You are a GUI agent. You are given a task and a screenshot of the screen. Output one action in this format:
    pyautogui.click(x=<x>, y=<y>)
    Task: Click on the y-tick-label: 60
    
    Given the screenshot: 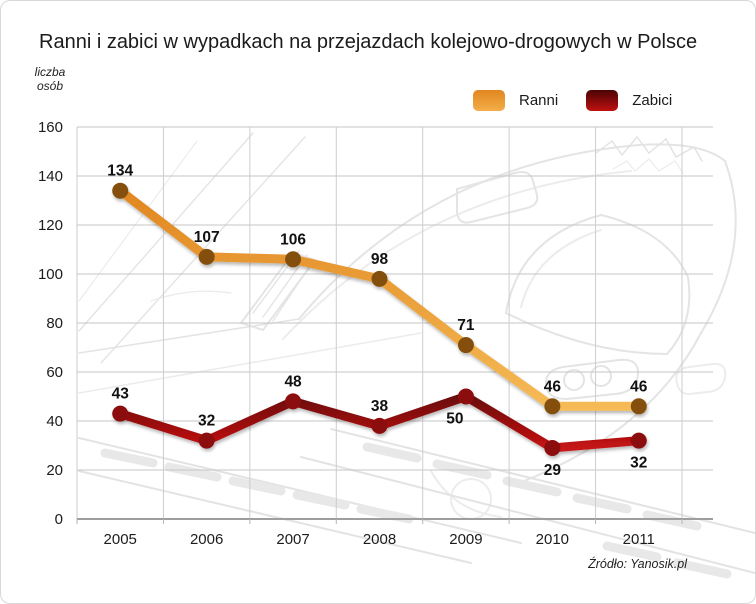 What is the action you would take?
    pyautogui.click(x=54, y=372)
    